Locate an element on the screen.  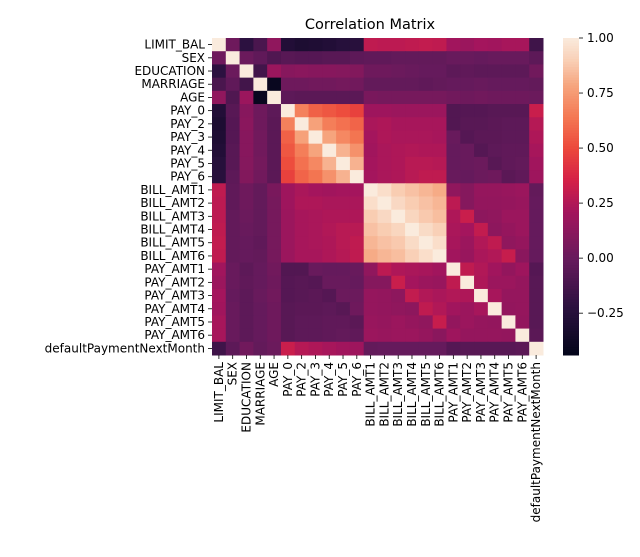
y-tick-label: PAY_AMT4 is located at coordinates (174, 309).